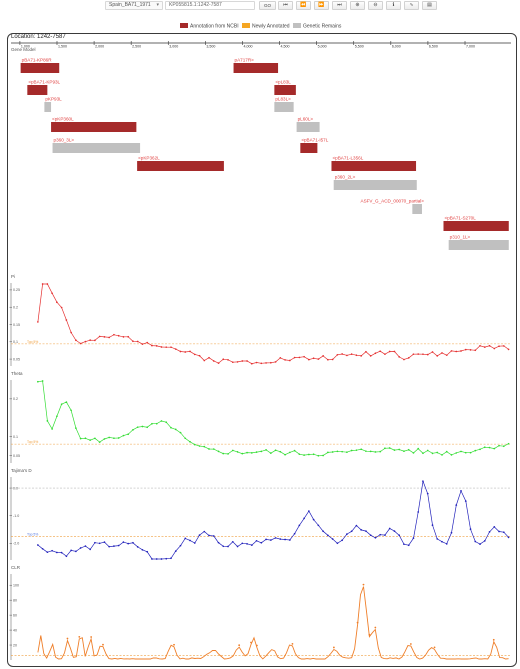 This screenshot has height=669, width=520. What do you see at coordinates (283, 82) in the screenshot?
I see `gene-label: <pL83L` at bounding box center [283, 82].